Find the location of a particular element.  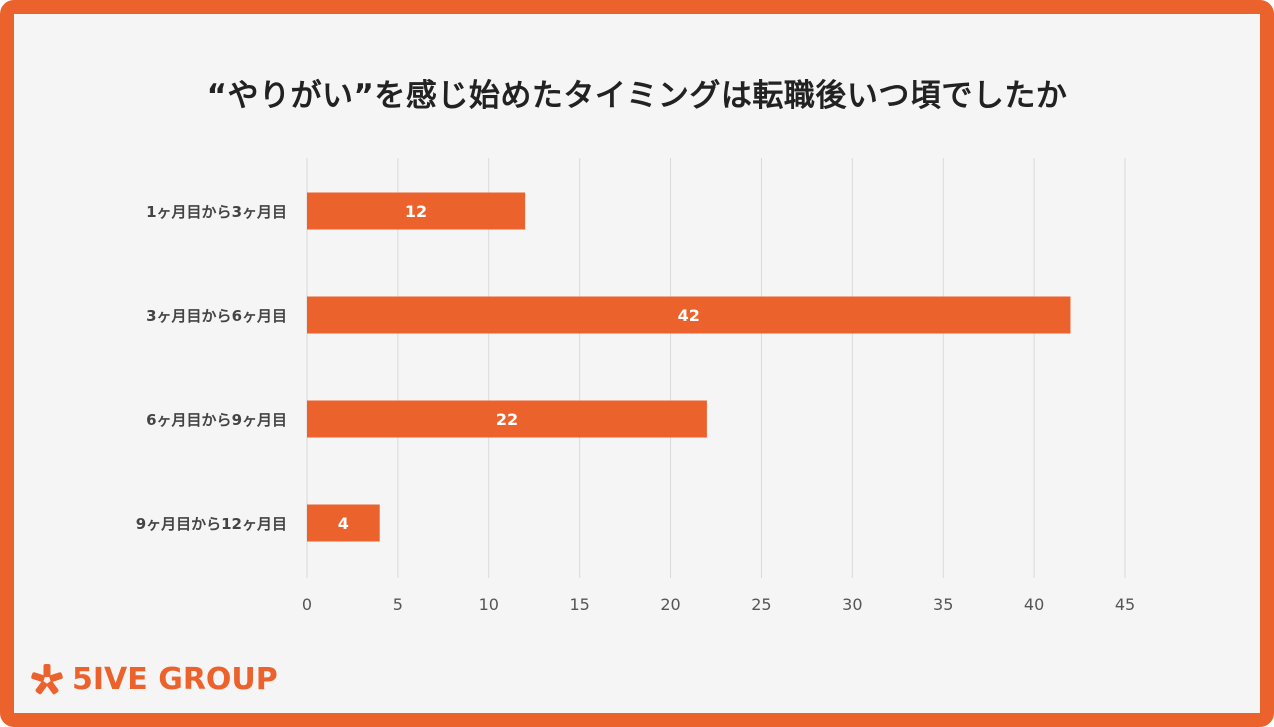

x-tick-label: 30 is located at coordinates (852, 604).